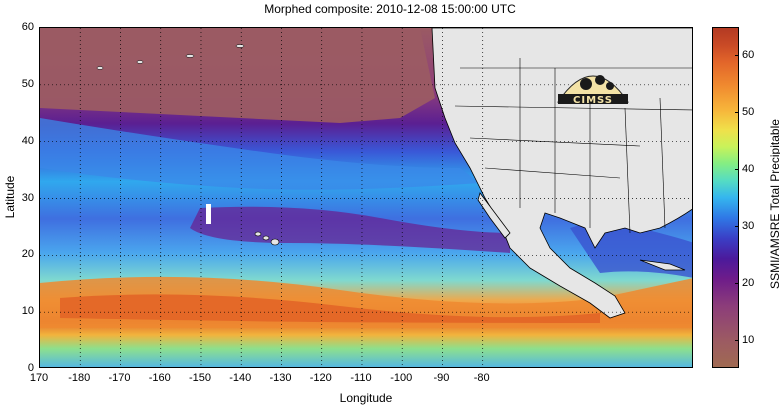 The image size is (780, 405). I want to click on state-borders, so click(573, 146).